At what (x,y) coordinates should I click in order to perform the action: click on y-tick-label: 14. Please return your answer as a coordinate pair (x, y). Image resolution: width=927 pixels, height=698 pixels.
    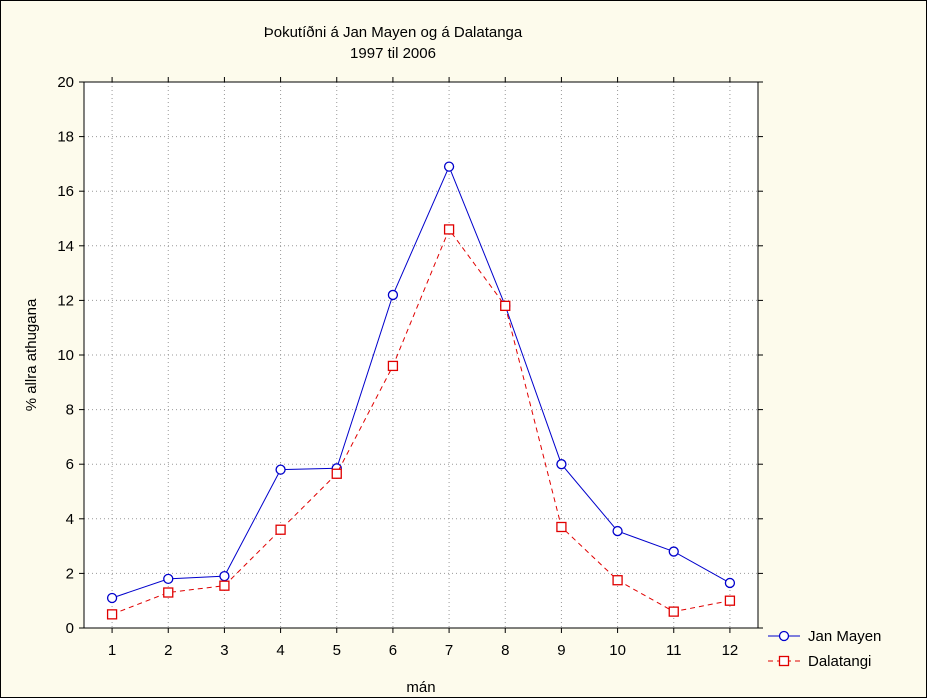
    Looking at the image, I should click on (65, 246).